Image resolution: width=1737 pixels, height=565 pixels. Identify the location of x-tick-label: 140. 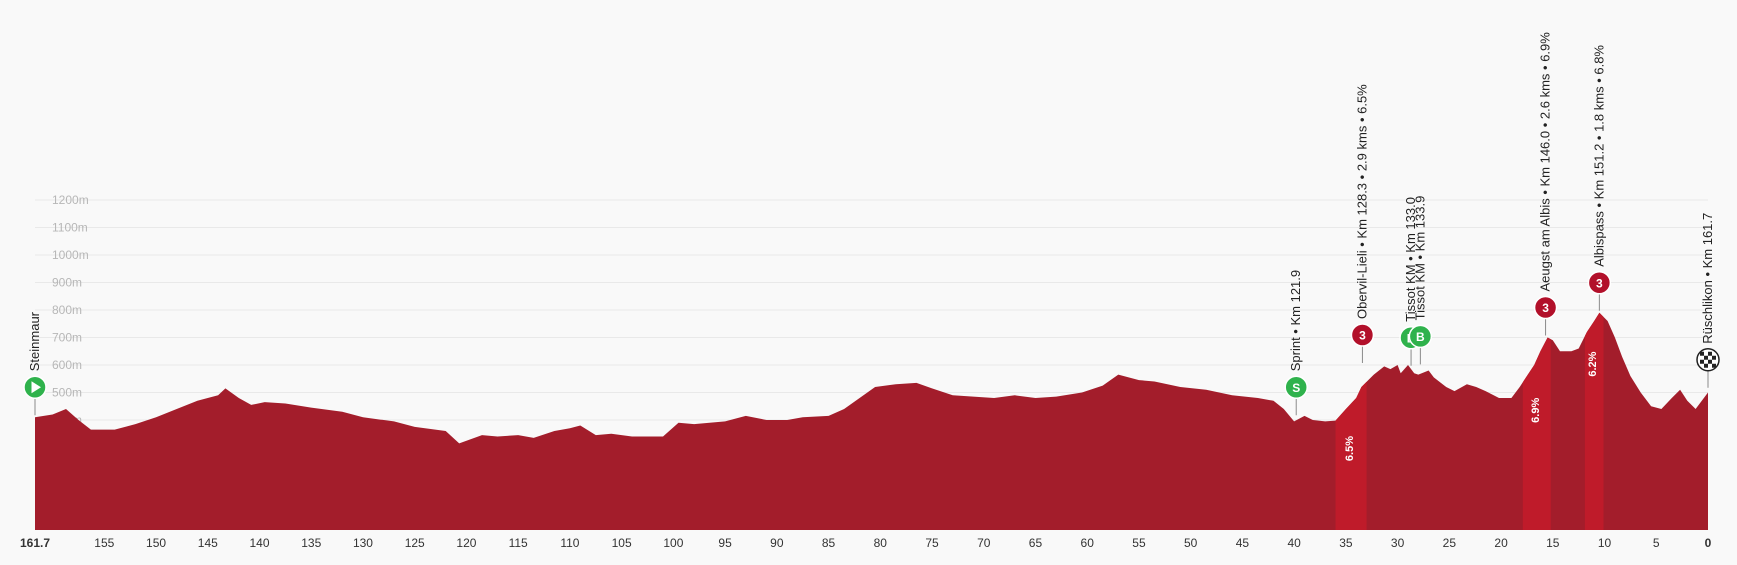
(259, 543).